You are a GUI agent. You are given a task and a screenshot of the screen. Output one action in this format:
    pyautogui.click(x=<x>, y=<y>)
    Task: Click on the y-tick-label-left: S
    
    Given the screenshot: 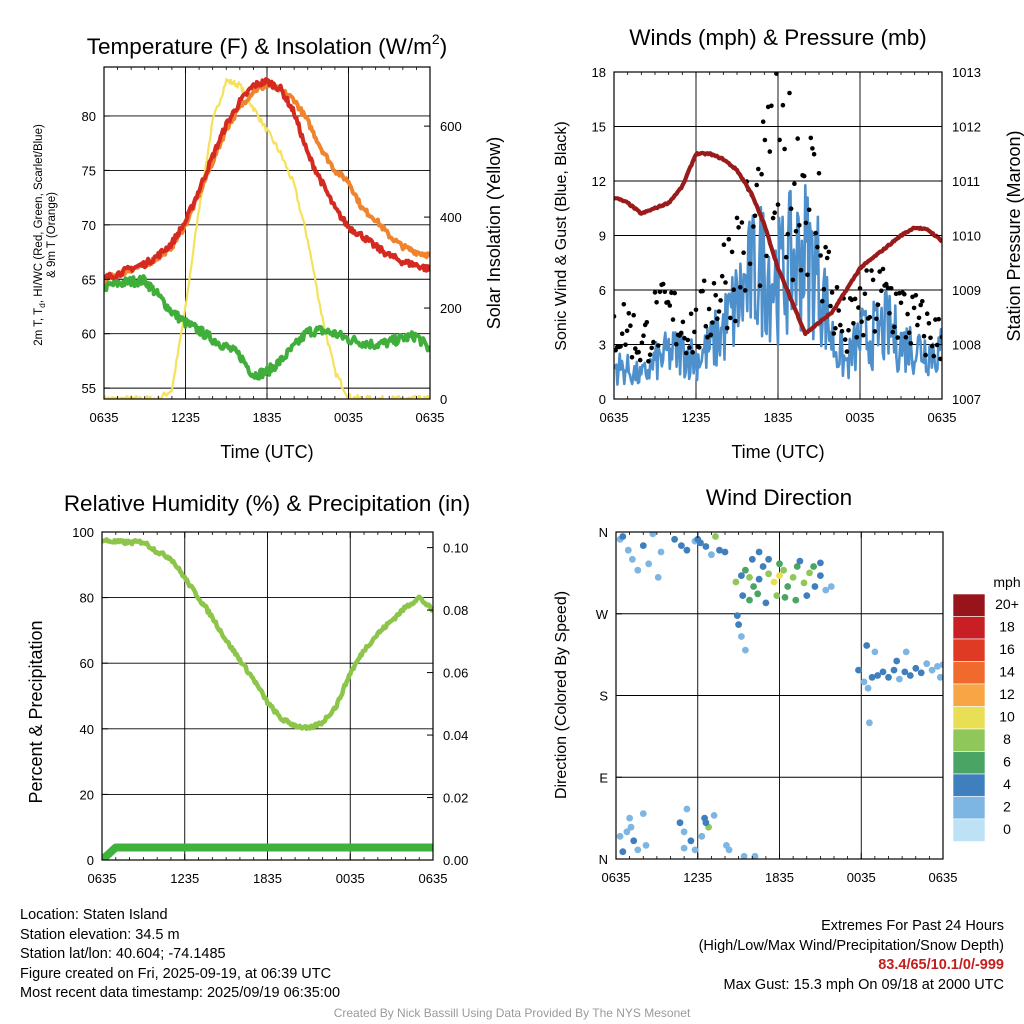 What is the action you would take?
    pyautogui.click(x=603, y=696)
    